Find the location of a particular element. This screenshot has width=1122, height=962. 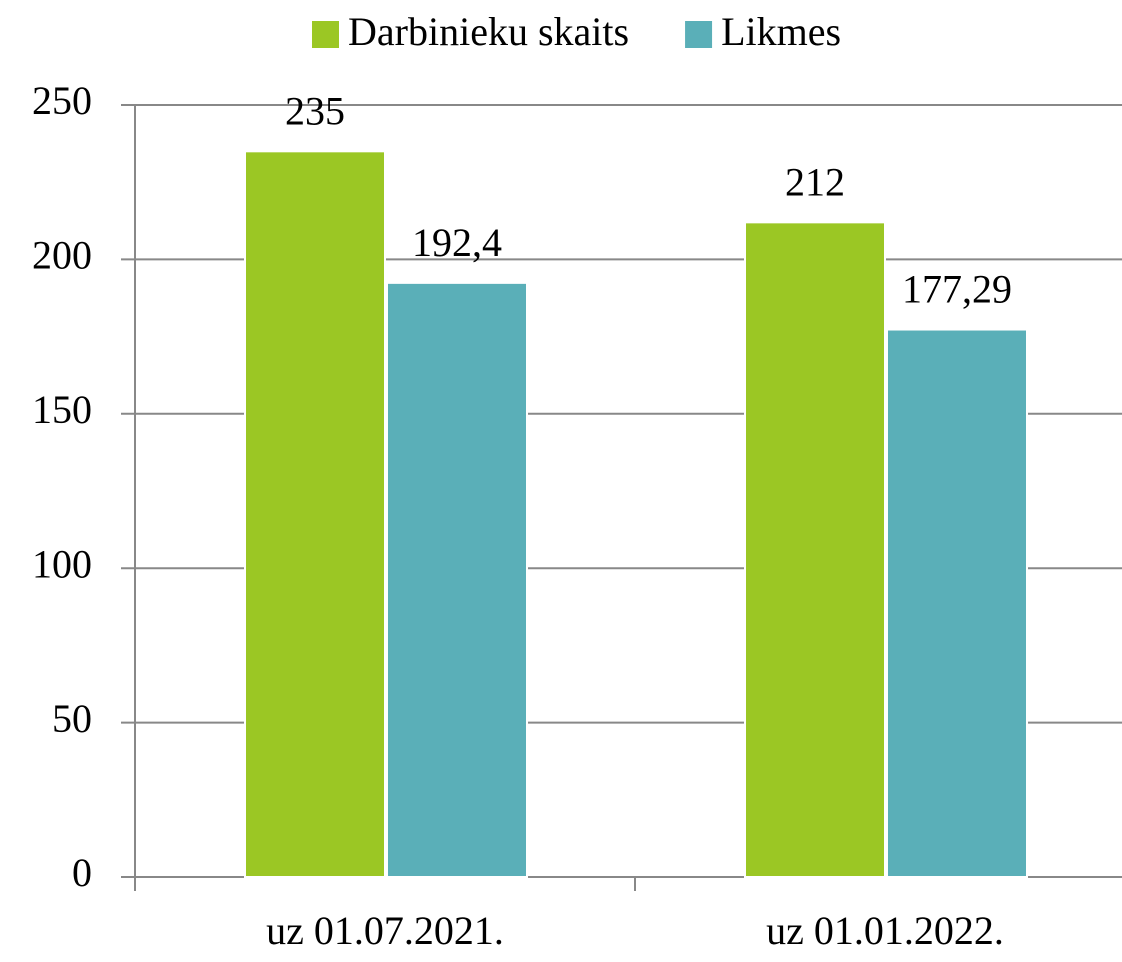

x-tick-label: uz 01.07.2021. is located at coordinates (385, 930).